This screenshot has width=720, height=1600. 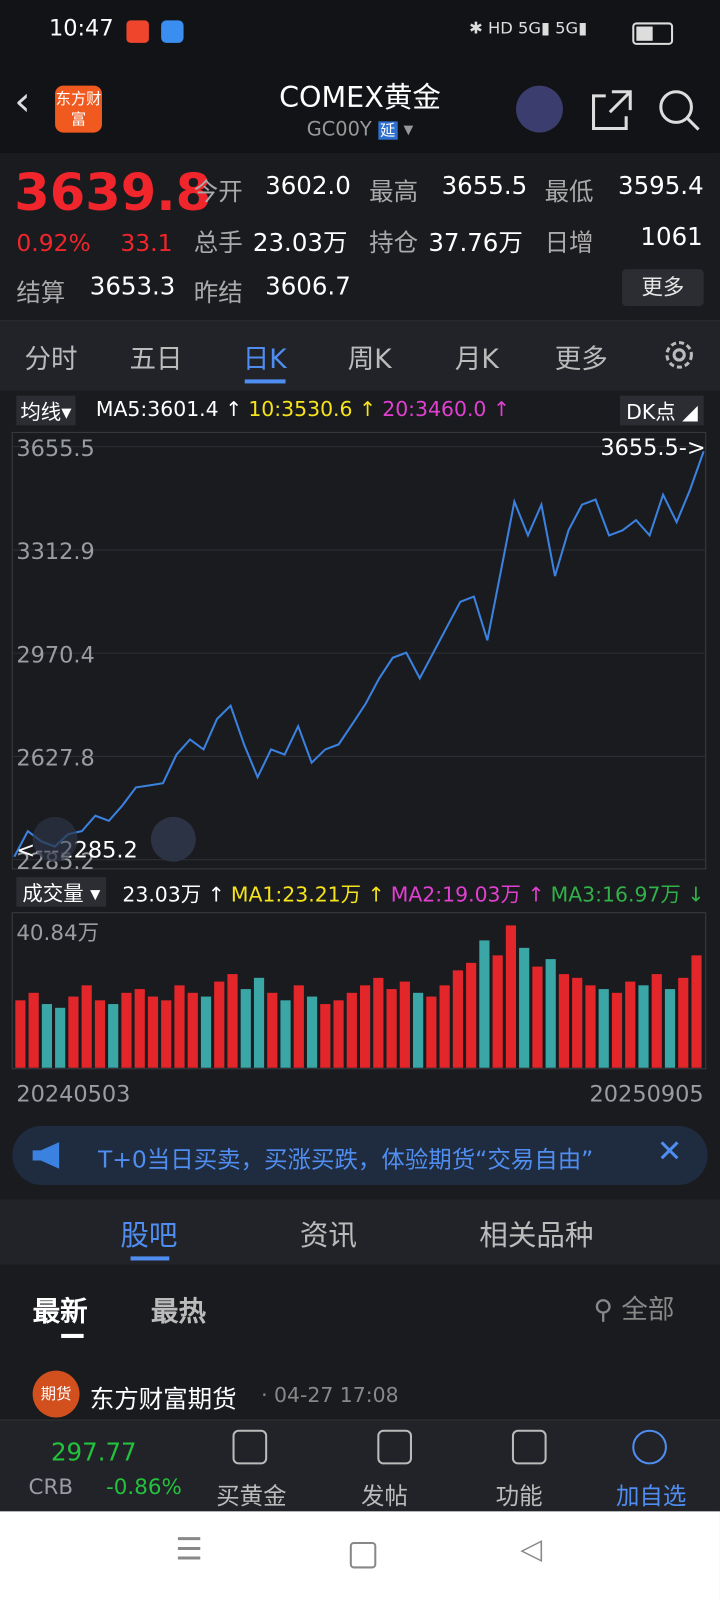 What do you see at coordinates (22, 102) in the screenshot?
I see `back-button: ‹` at bounding box center [22, 102].